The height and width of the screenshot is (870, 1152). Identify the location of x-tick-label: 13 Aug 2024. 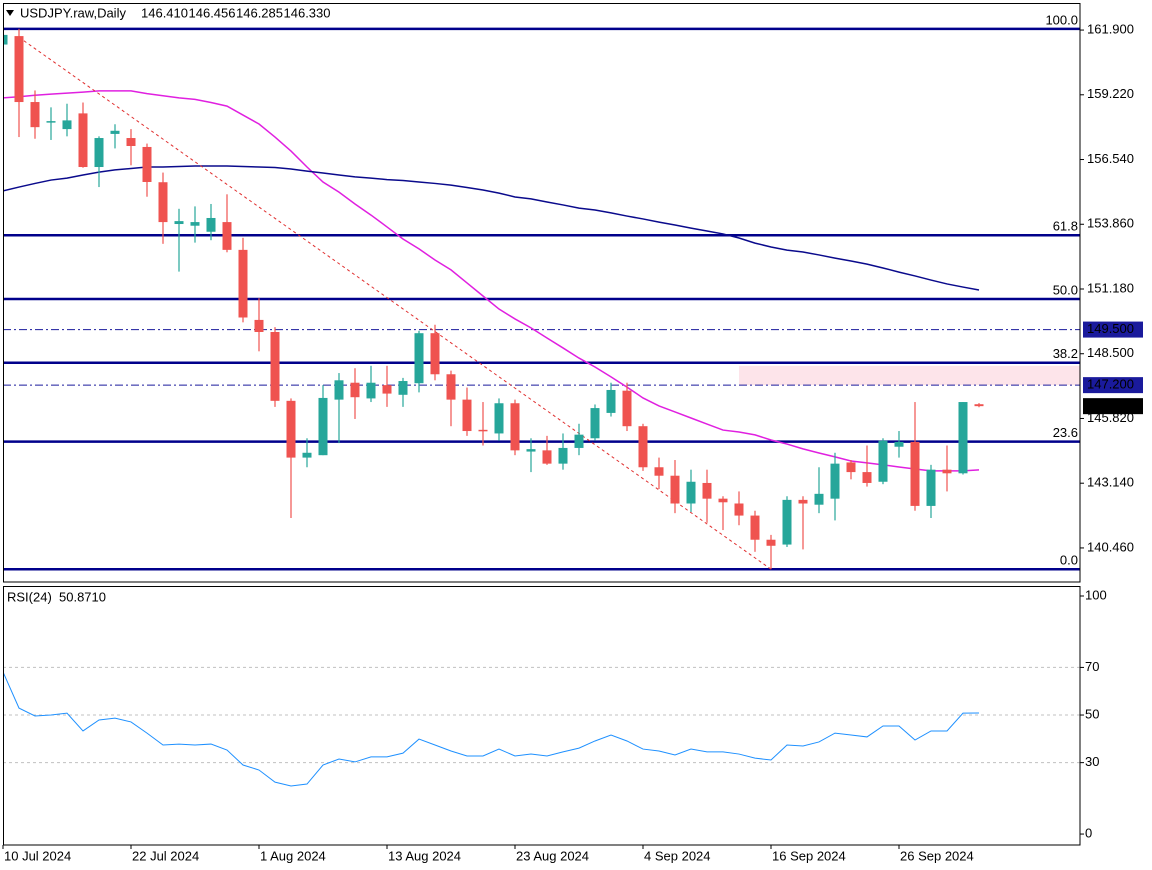
(424, 855).